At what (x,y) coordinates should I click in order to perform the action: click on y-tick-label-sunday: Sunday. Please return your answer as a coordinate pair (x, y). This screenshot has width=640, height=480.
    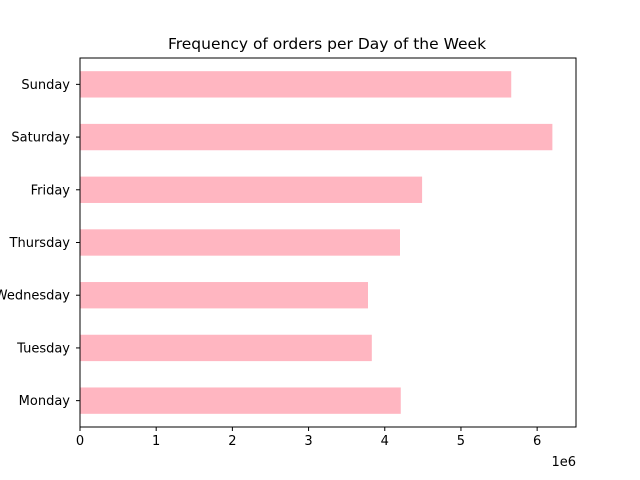
    Looking at the image, I should click on (45, 85).